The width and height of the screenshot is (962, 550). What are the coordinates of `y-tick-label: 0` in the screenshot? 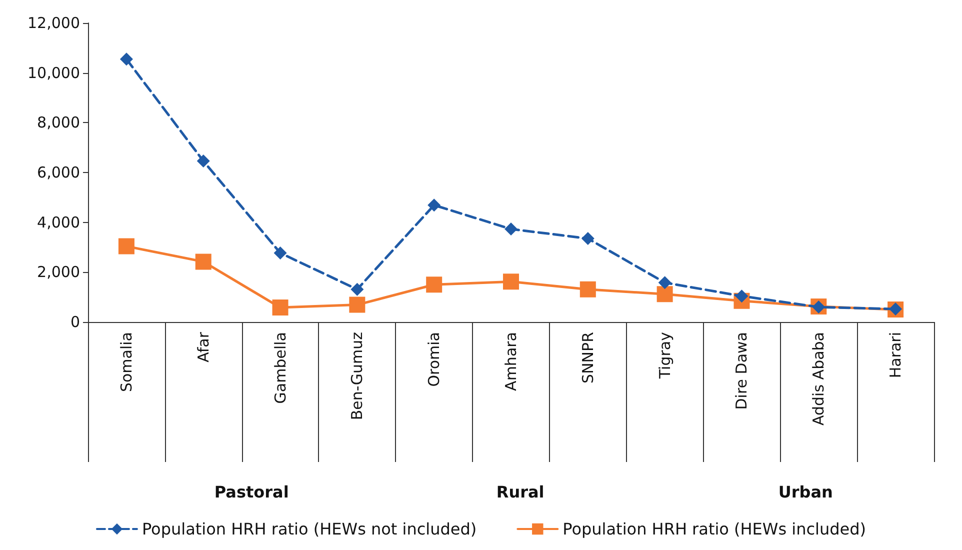 It's located at (75, 322).